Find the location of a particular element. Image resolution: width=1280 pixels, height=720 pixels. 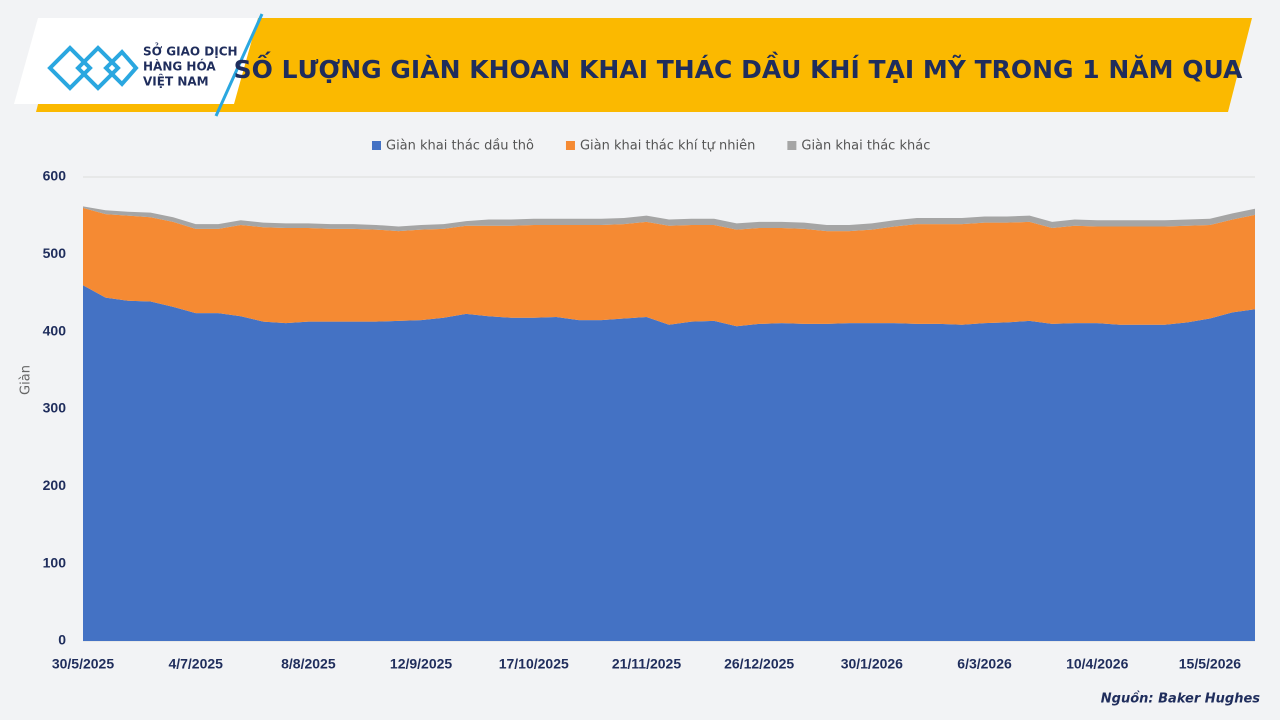

logo-panel is located at coordinates (136, 61).